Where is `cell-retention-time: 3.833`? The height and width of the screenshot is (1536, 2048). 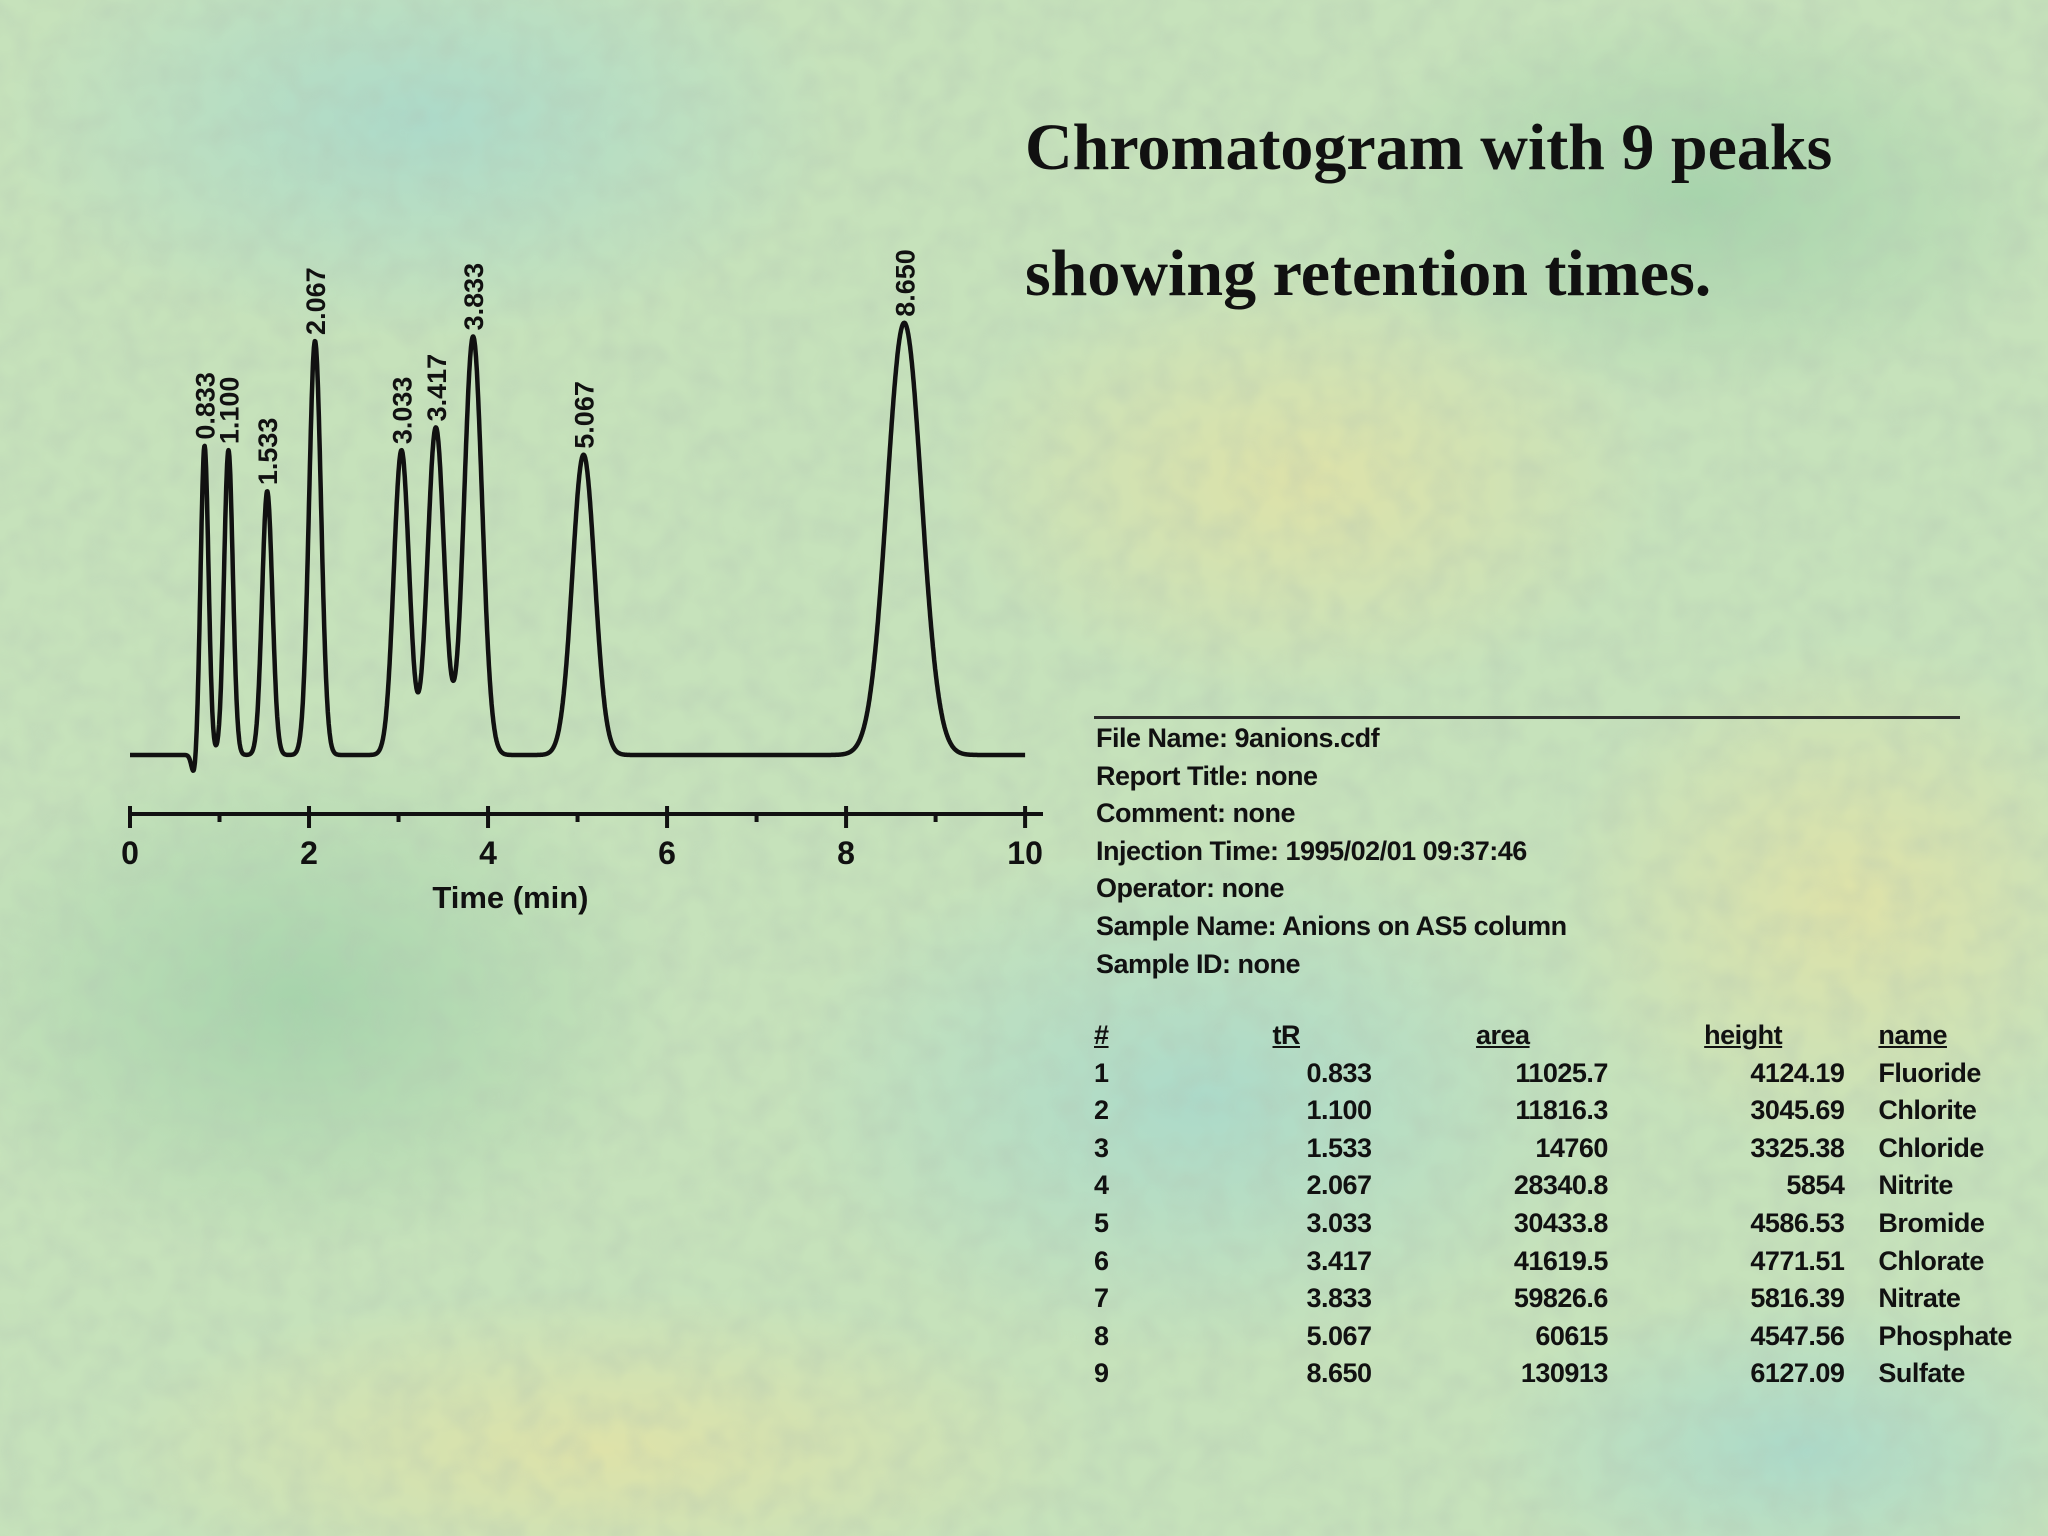
cell-retention-time: 3.833 is located at coordinates (1339, 1298).